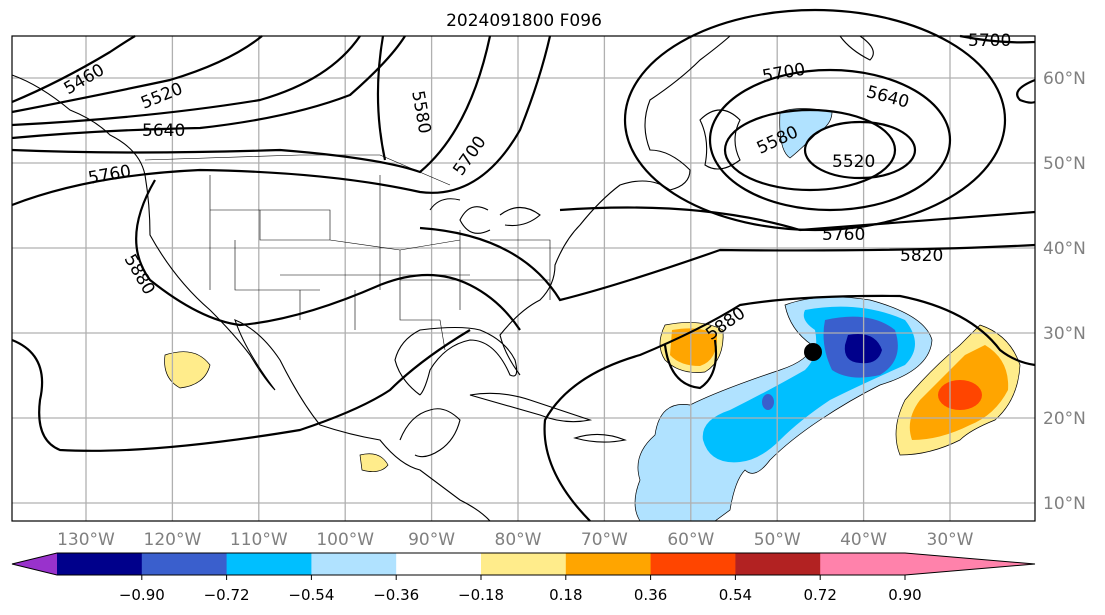 This screenshot has height=615, width=1105. Describe the element at coordinates (86, 540) in the screenshot. I see `longitude-label: 130°W` at that location.